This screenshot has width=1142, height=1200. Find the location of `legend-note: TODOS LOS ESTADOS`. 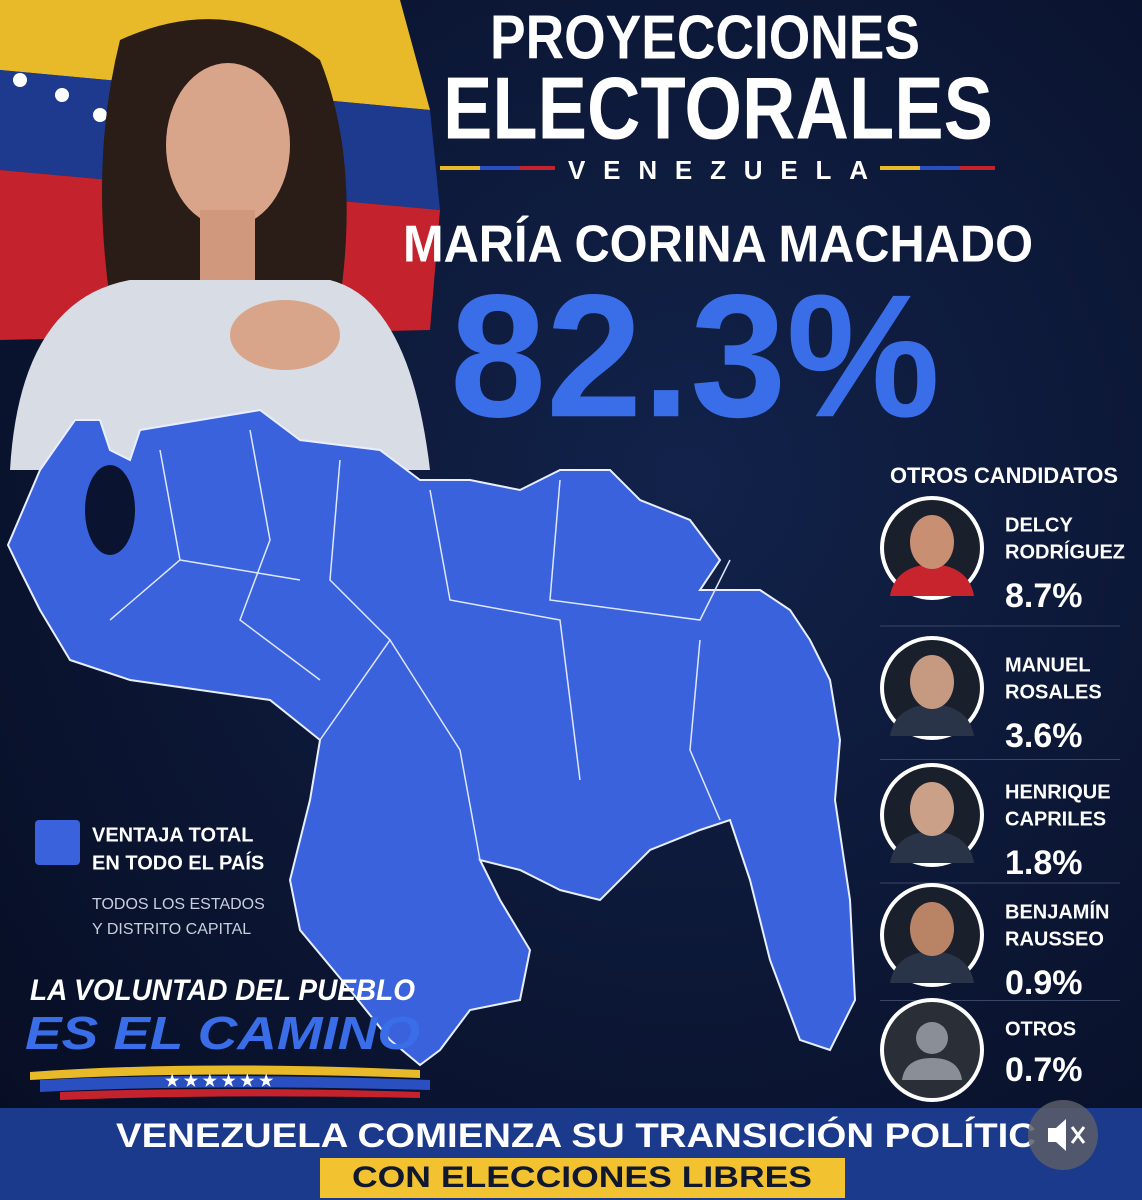

legend-note: TODOS LOS ESTADOS is located at coordinates (178, 904).